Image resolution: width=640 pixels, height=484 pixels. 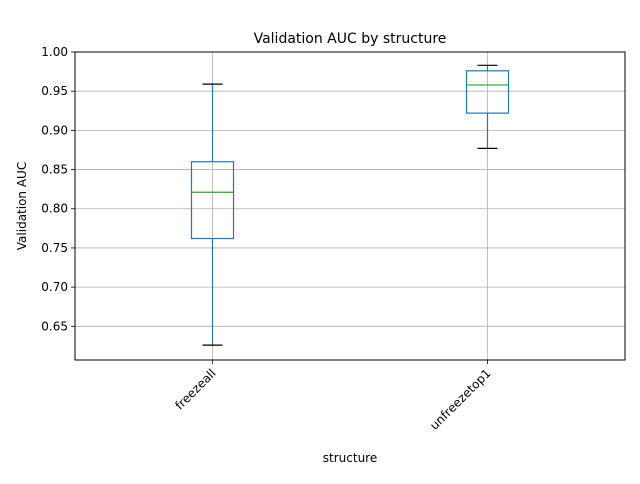 What do you see at coordinates (195, 389) in the screenshot?
I see `x-tick-label: freezeall` at bounding box center [195, 389].